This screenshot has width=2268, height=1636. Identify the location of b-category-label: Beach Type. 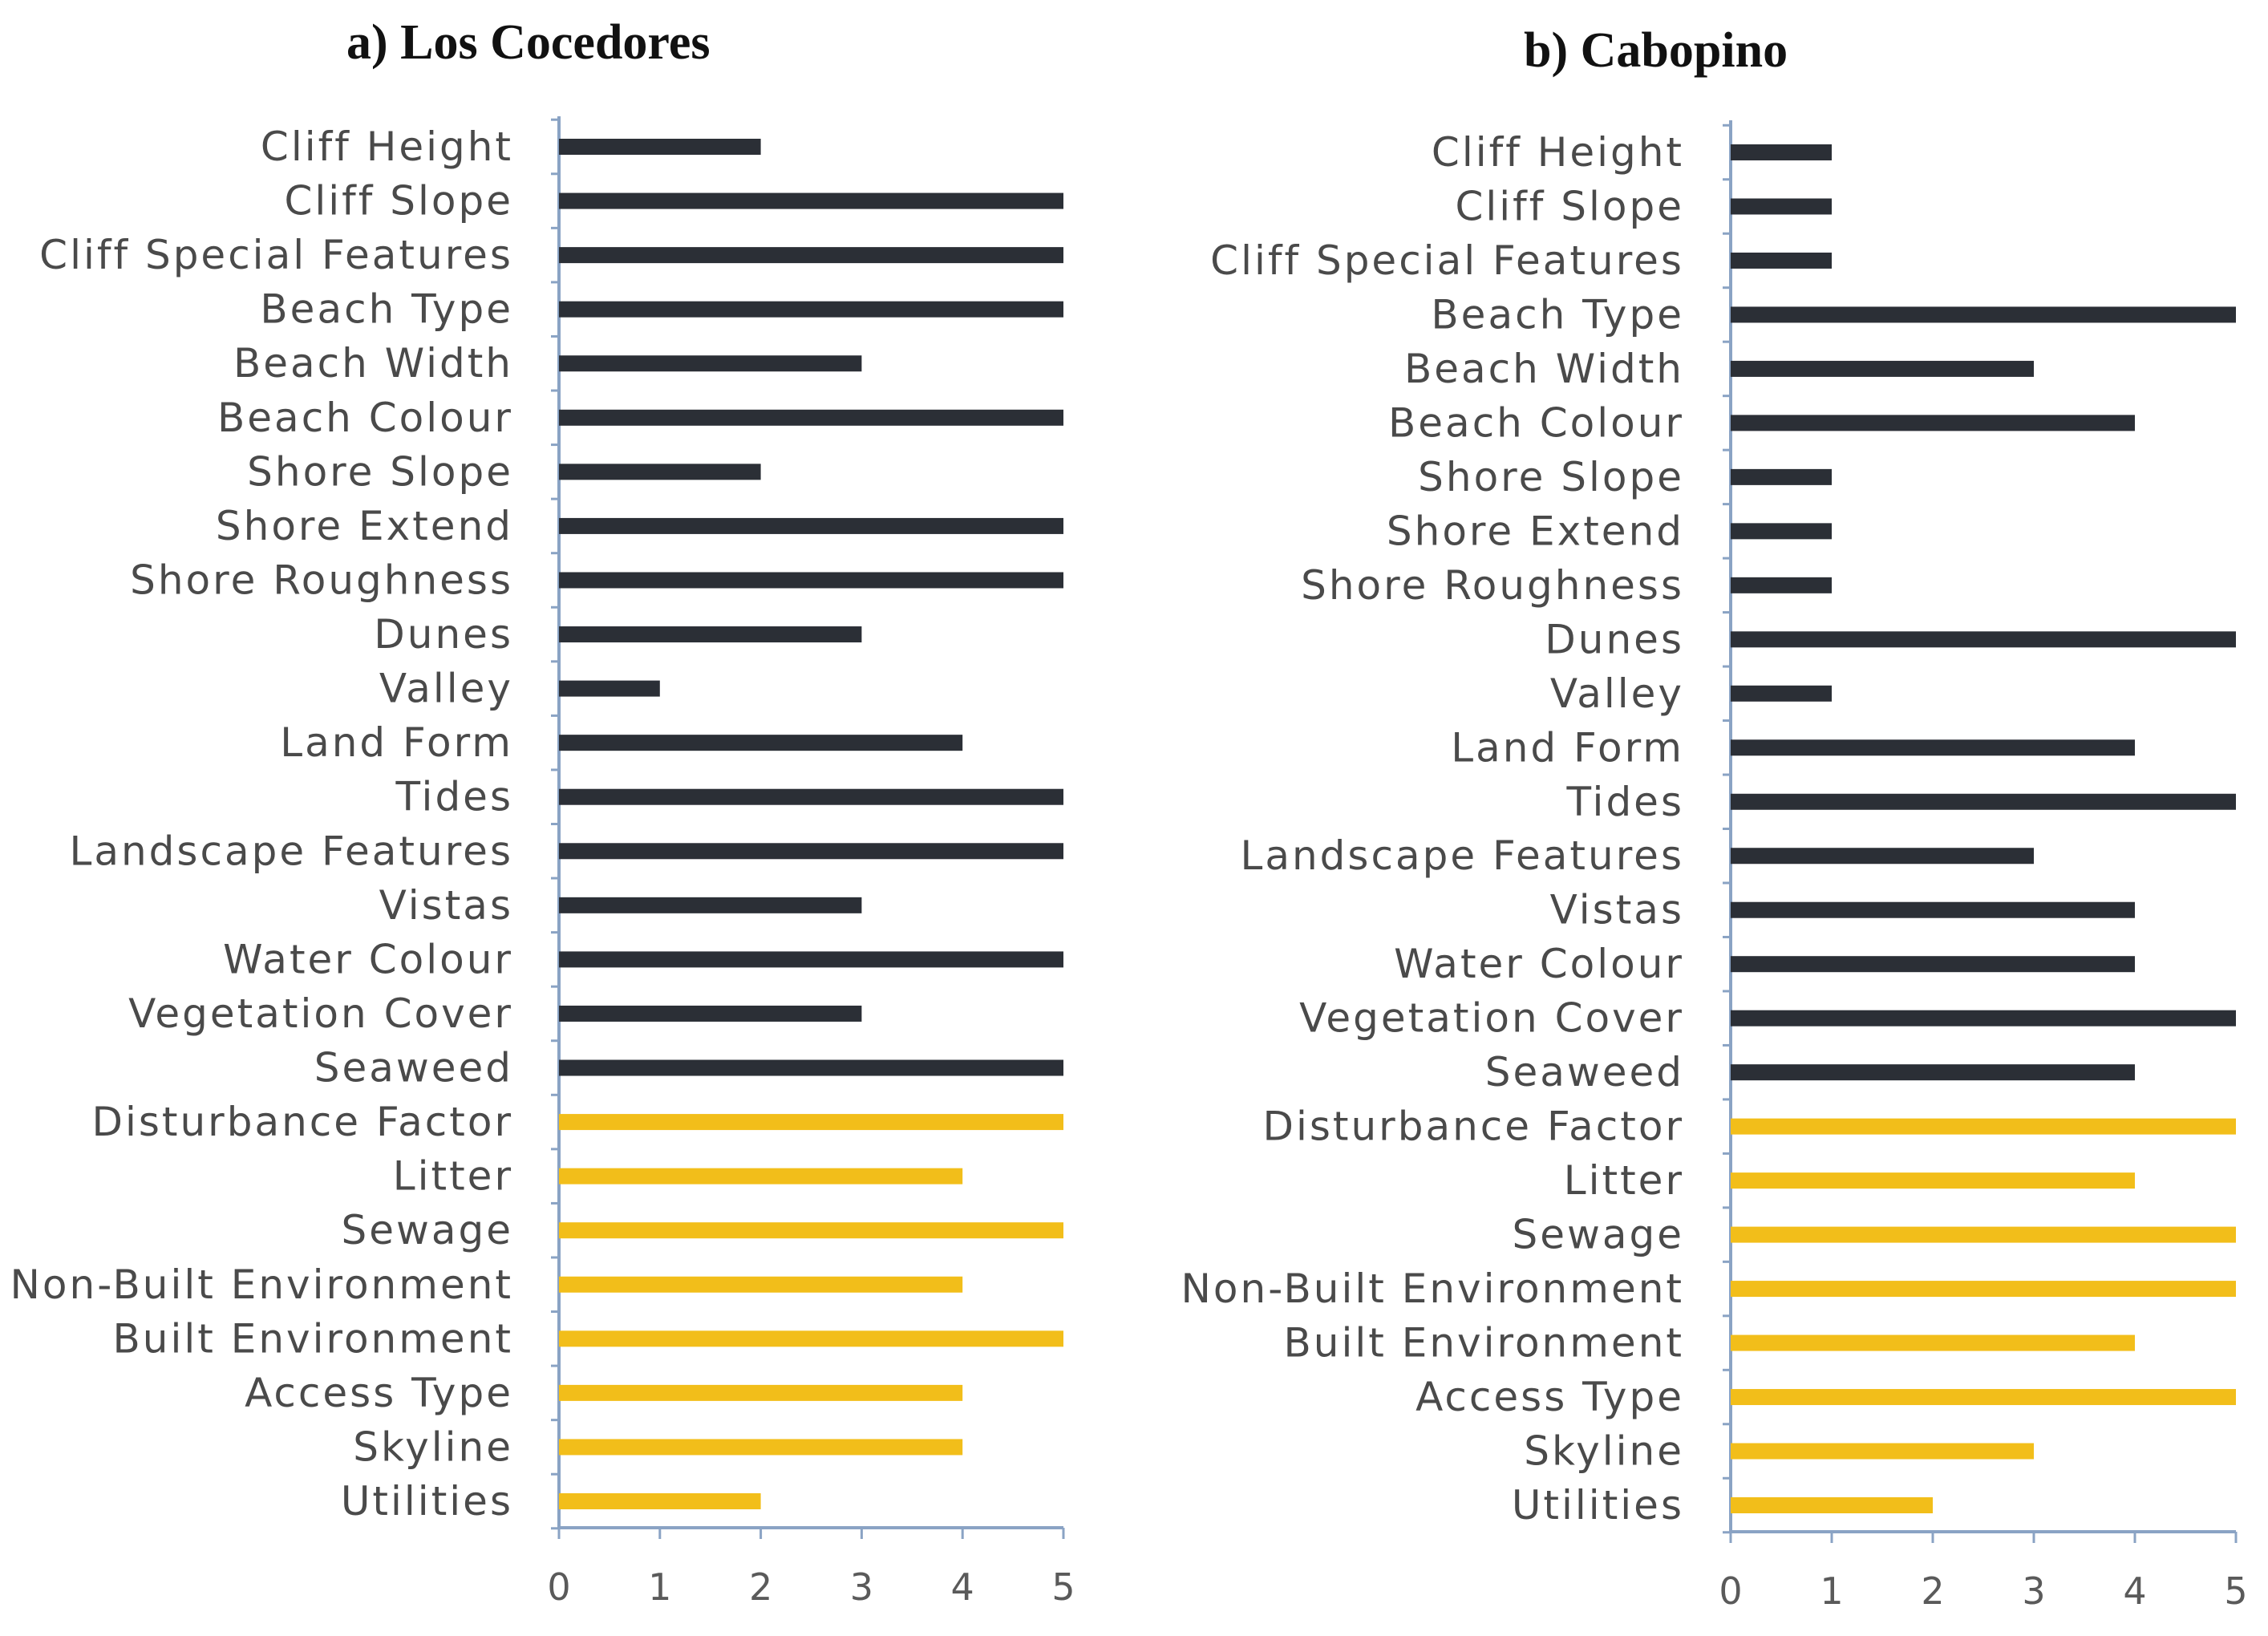
(1557, 315).